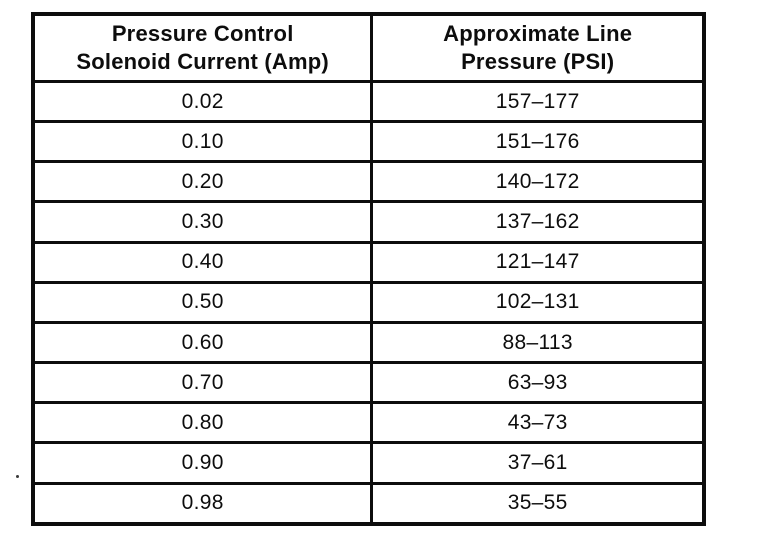 Image resolution: width=768 pixels, height=540 pixels. I want to click on table-row: 0.98 35–55, so click(368, 503).